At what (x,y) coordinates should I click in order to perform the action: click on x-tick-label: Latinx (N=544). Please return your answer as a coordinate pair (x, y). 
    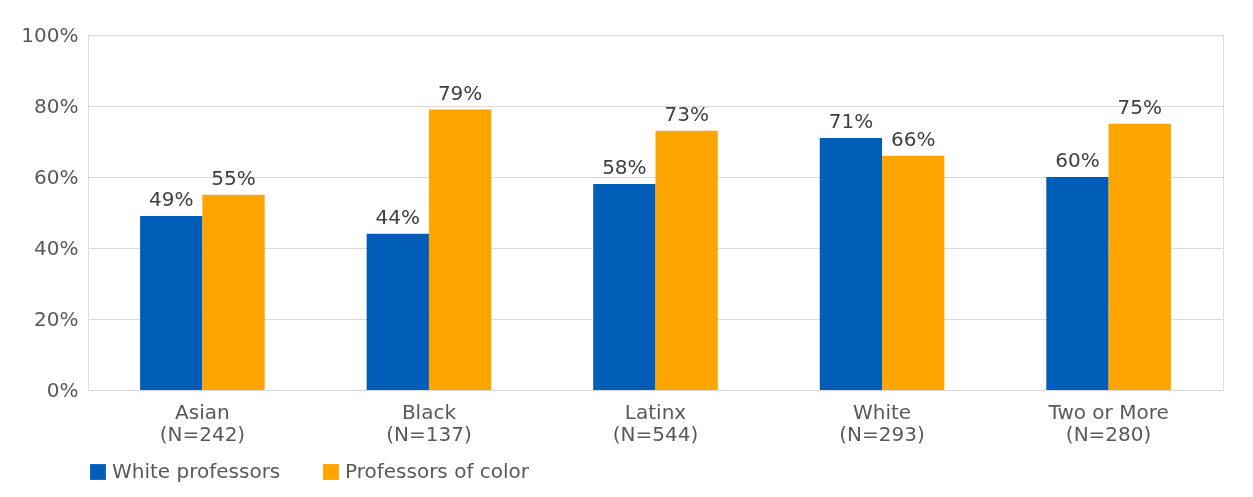
    Looking at the image, I should click on (655, 422).